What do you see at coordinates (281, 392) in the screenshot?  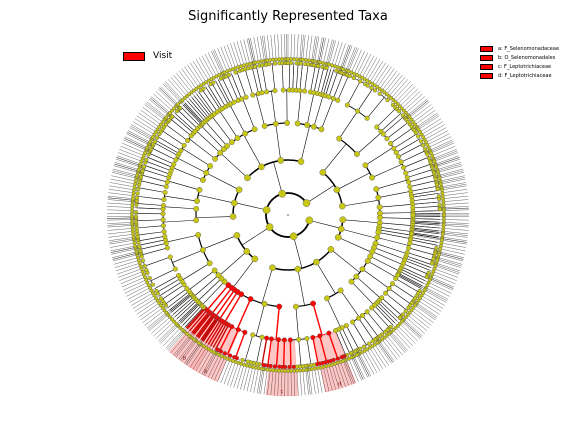 I see `clade-label: c` at bounding box center [281, 392].